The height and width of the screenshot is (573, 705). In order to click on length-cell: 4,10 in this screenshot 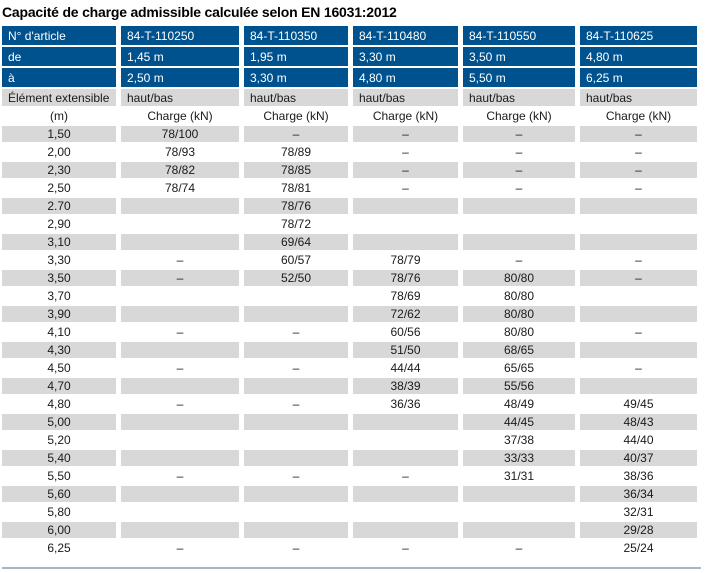, I will do `click(59, 332)`.